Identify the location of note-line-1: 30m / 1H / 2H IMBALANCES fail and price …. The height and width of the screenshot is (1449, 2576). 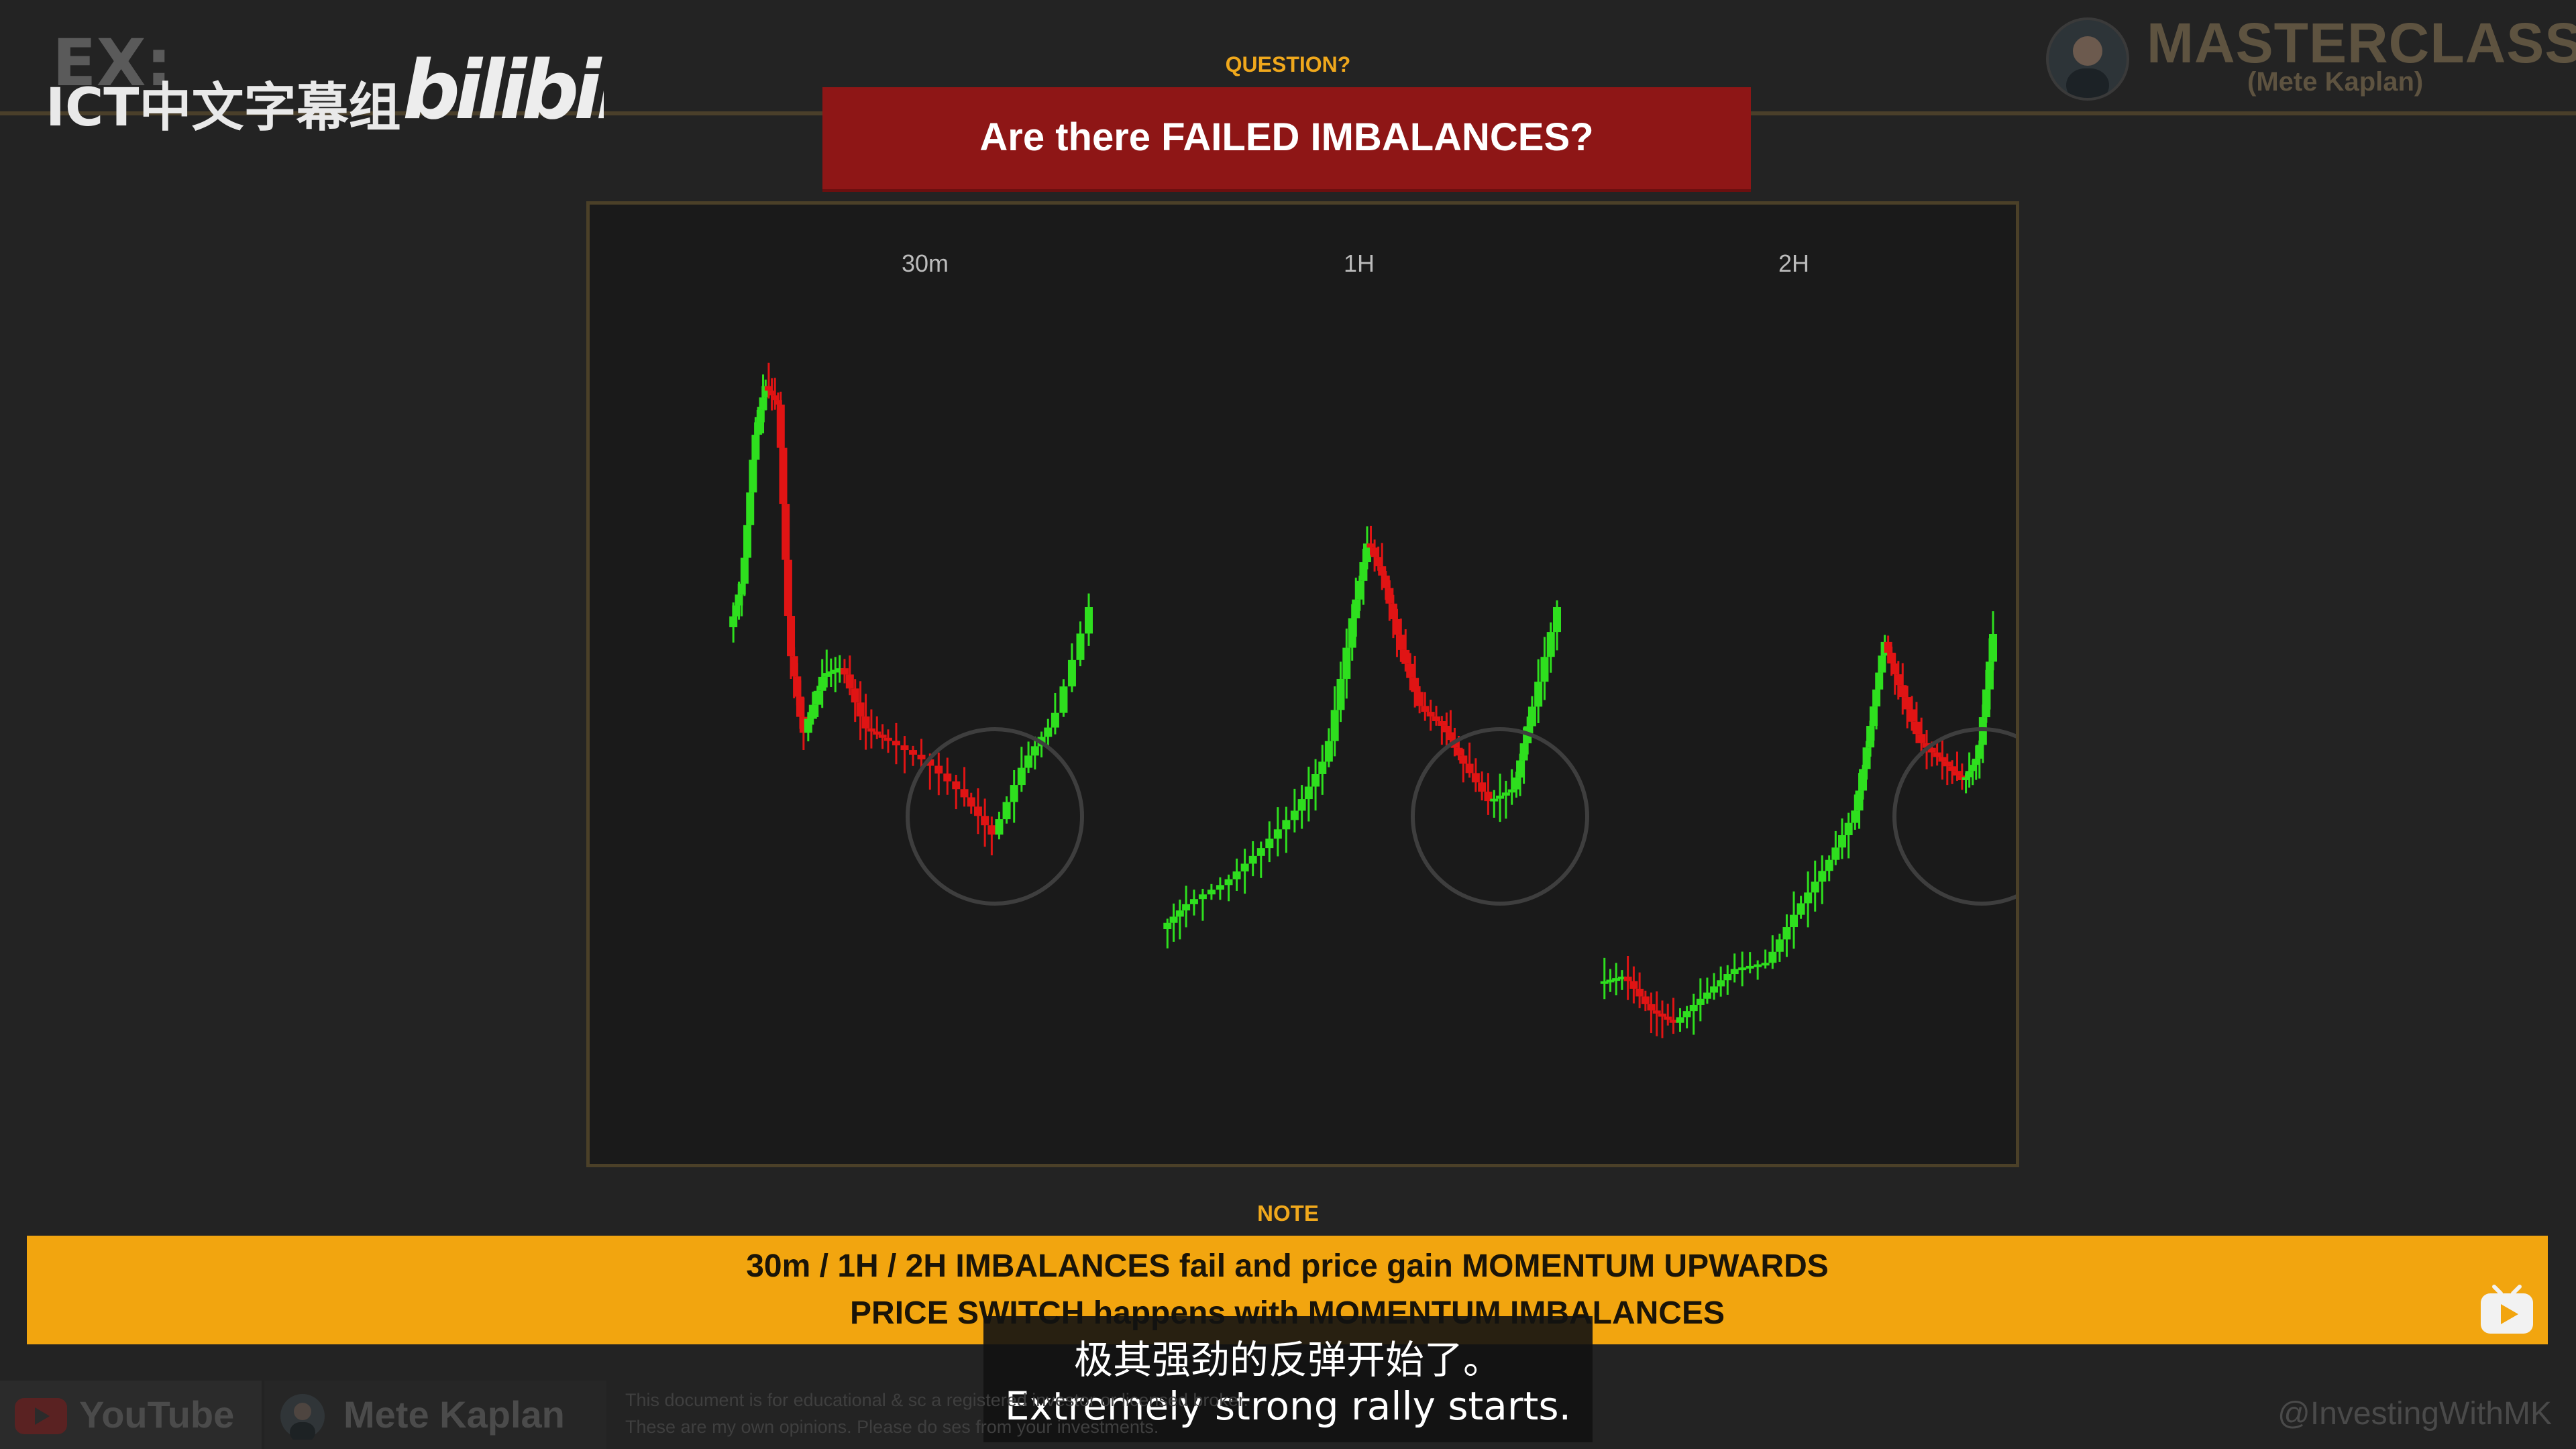
(1287, 1266).